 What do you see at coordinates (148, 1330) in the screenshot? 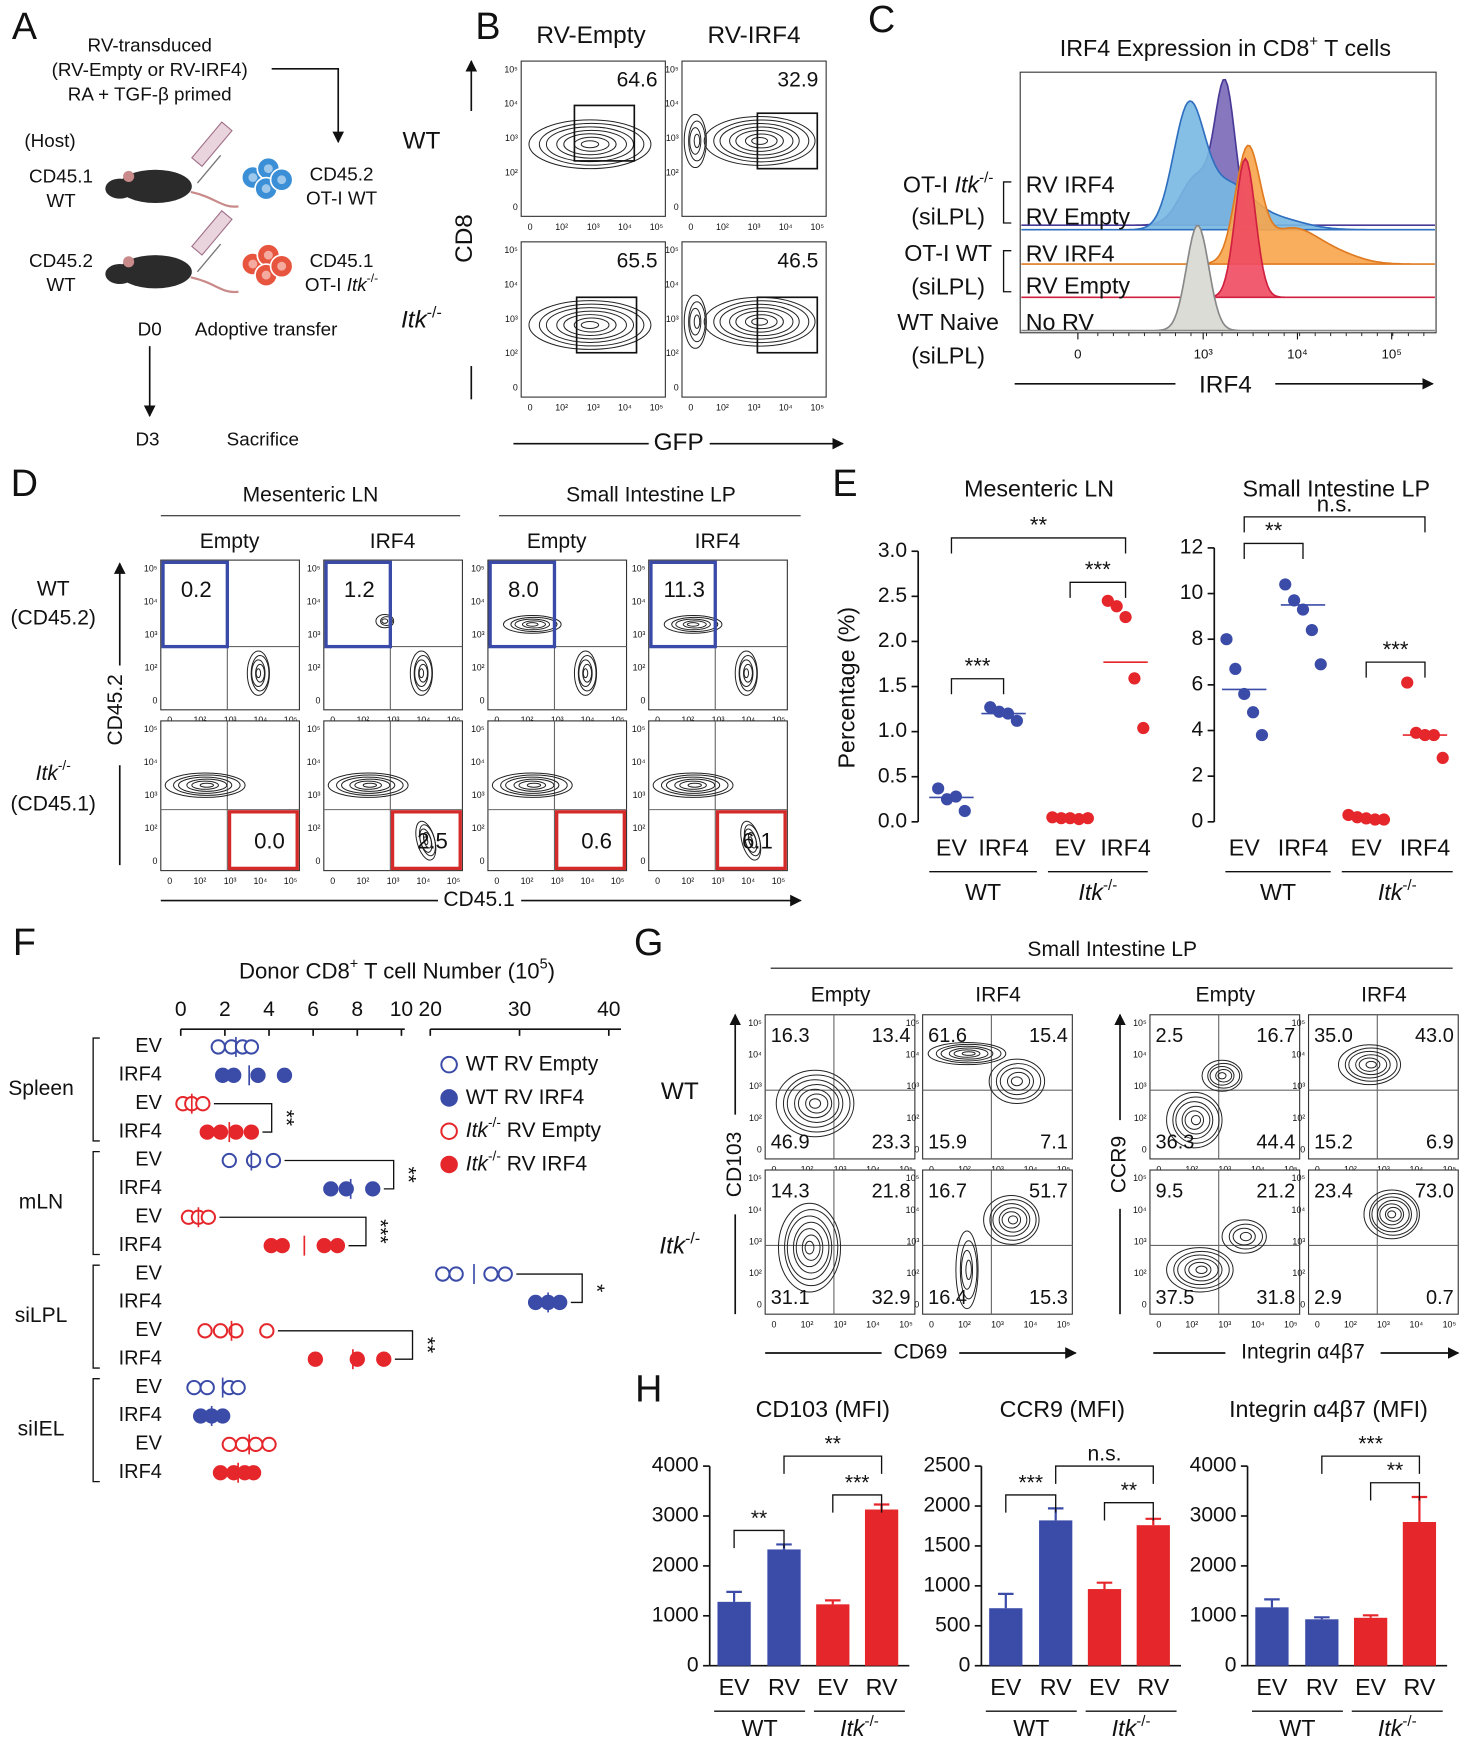
I see `row-label: EV` at bounding box center [148, 1330].